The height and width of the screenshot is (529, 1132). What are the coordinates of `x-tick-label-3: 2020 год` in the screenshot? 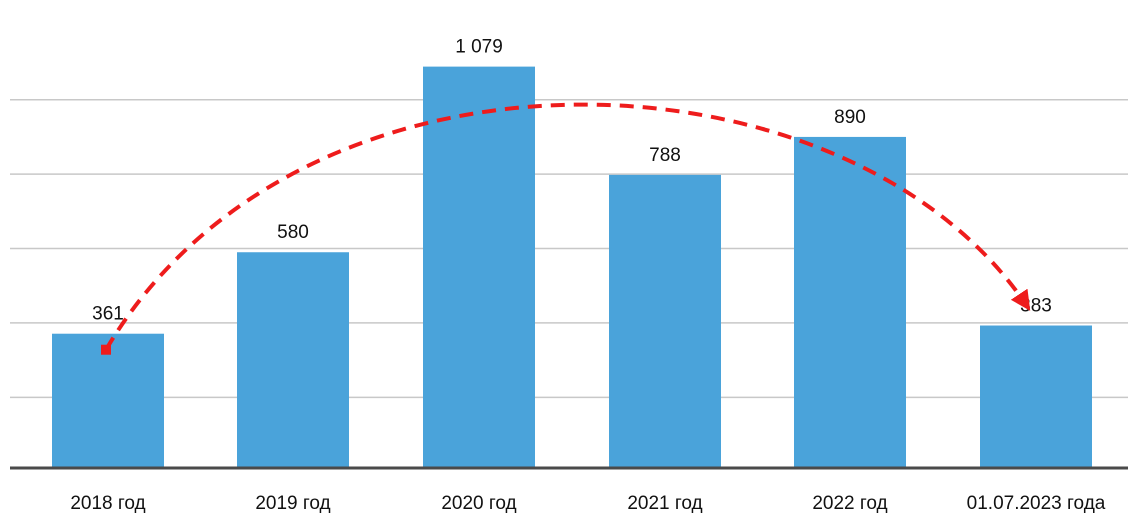 It's located at (478, 503).